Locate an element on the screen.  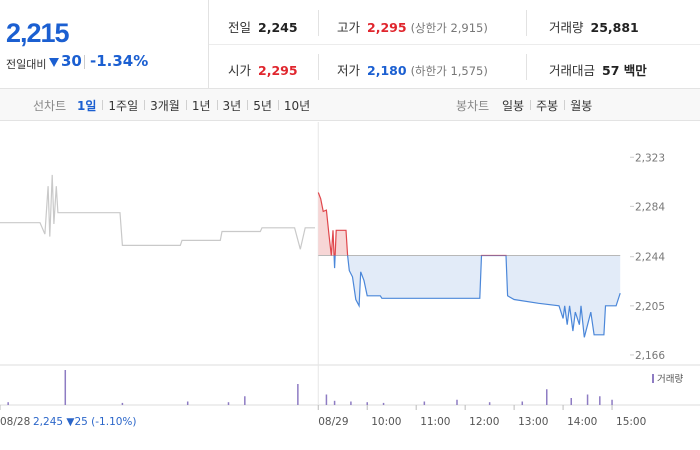
x-tick-label: 13:00 is located at coordinates (533, 422).